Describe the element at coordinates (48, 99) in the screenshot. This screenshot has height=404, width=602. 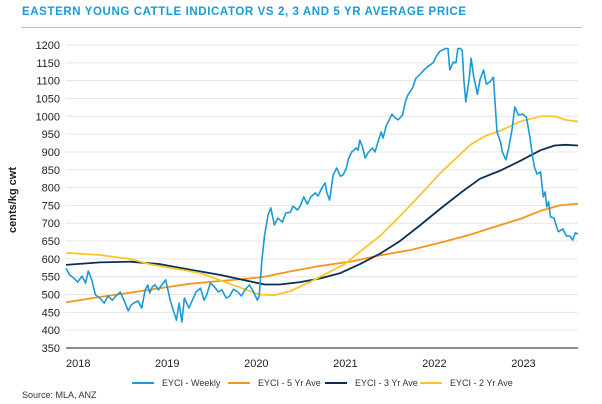
I see `y-tick-label: 1050` at that location.